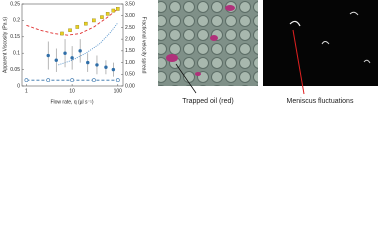 The image size is (378, 240). Describe the element at coordinates (26, 91) in the screenshot. I see `x-tick-label: 1` at that location.